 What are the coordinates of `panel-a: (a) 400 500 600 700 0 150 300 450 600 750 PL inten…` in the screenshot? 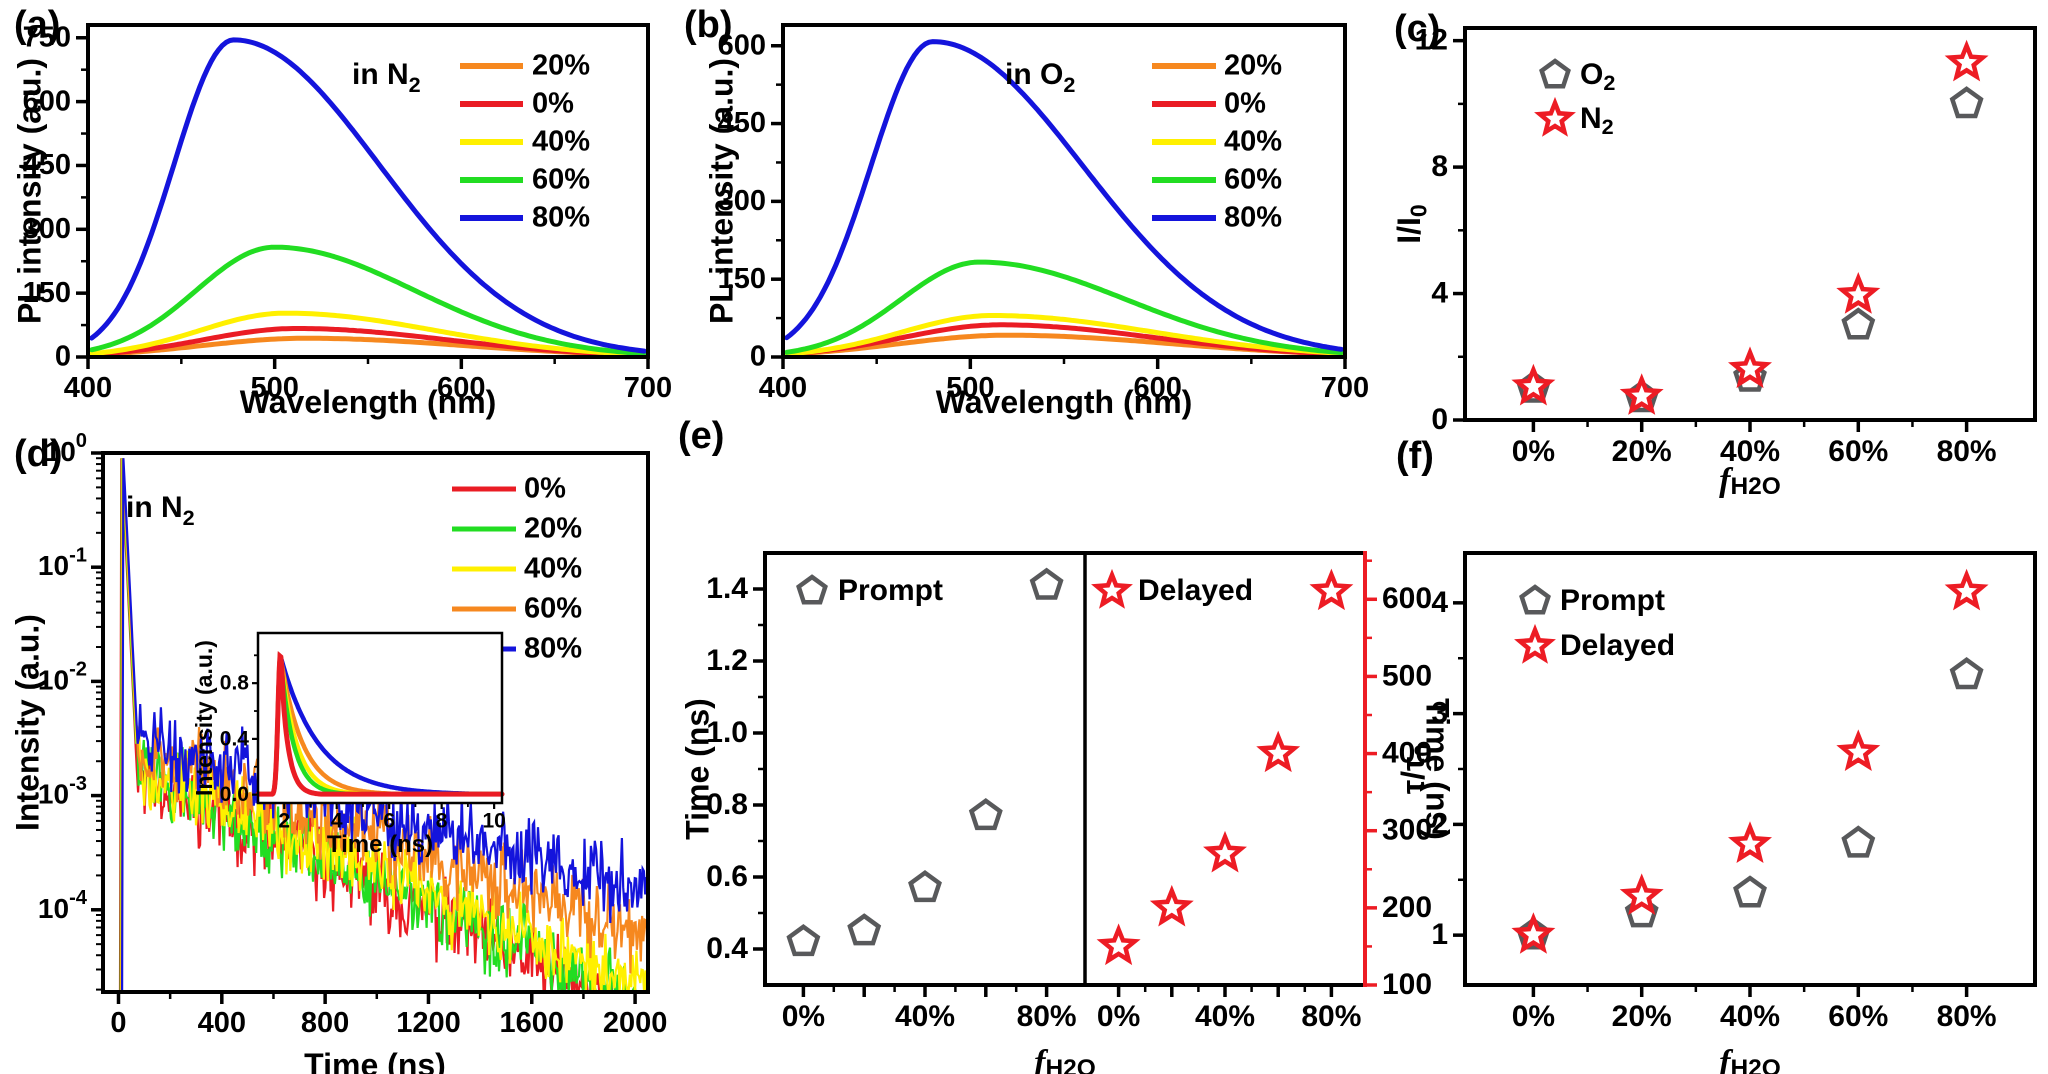 It's located at (336, 210).